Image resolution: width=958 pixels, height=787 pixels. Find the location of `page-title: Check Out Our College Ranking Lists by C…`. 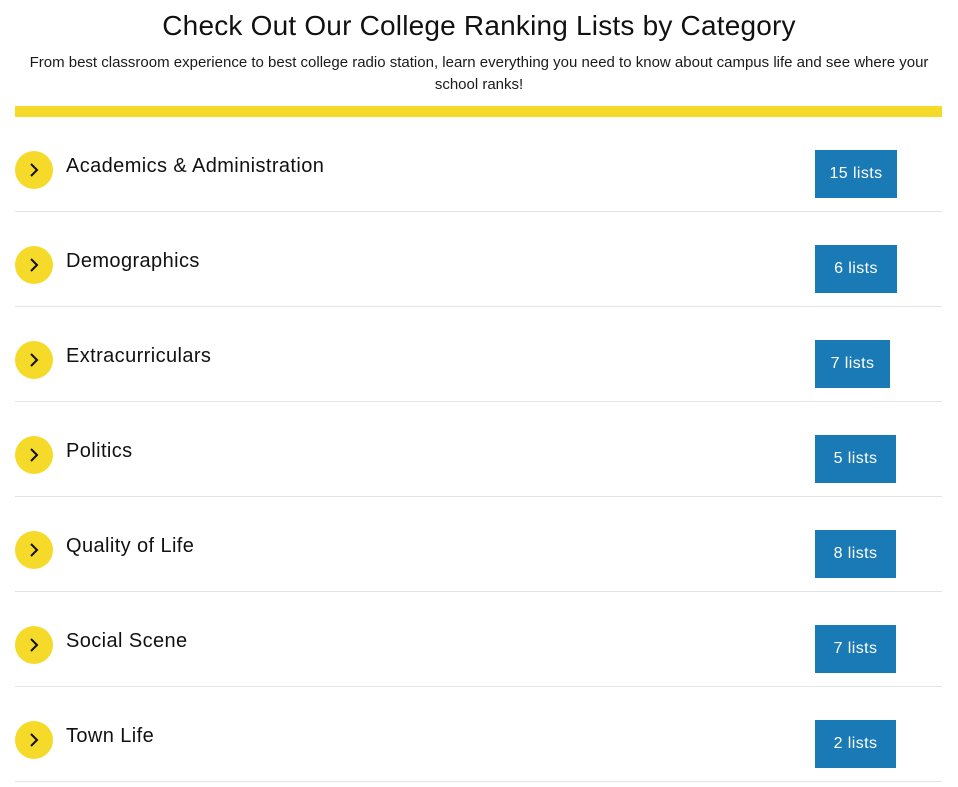

page-title: Check Out Our College Ranking Lists by C… is located at coordinates (479, 25).